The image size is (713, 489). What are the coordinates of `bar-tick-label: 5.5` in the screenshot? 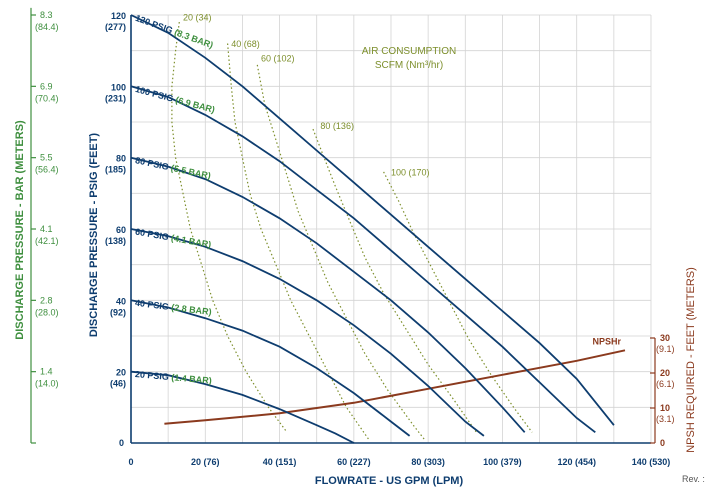 It's located at (46, 158).